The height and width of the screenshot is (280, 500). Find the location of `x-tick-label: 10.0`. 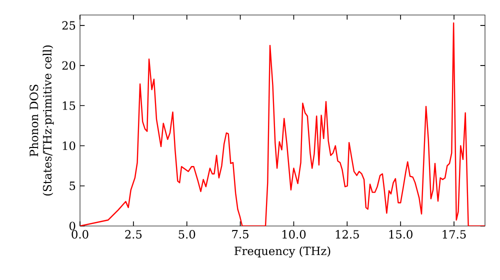

x-tick-label: 10.0 is located at coordinates (294, 234).